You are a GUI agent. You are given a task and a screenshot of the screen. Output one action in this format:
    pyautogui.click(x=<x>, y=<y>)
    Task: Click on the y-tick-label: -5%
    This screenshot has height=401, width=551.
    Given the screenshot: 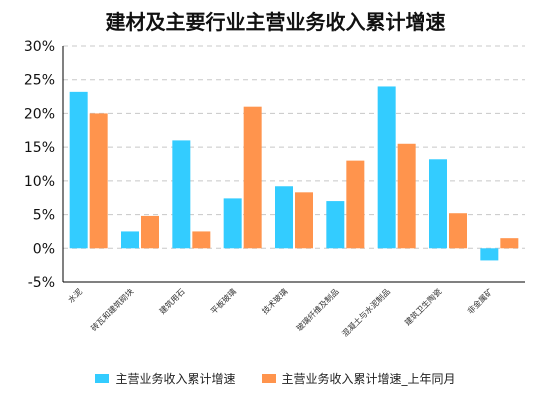 What is the action you would take?
    pyautogui.click(x=41, y=283)
    